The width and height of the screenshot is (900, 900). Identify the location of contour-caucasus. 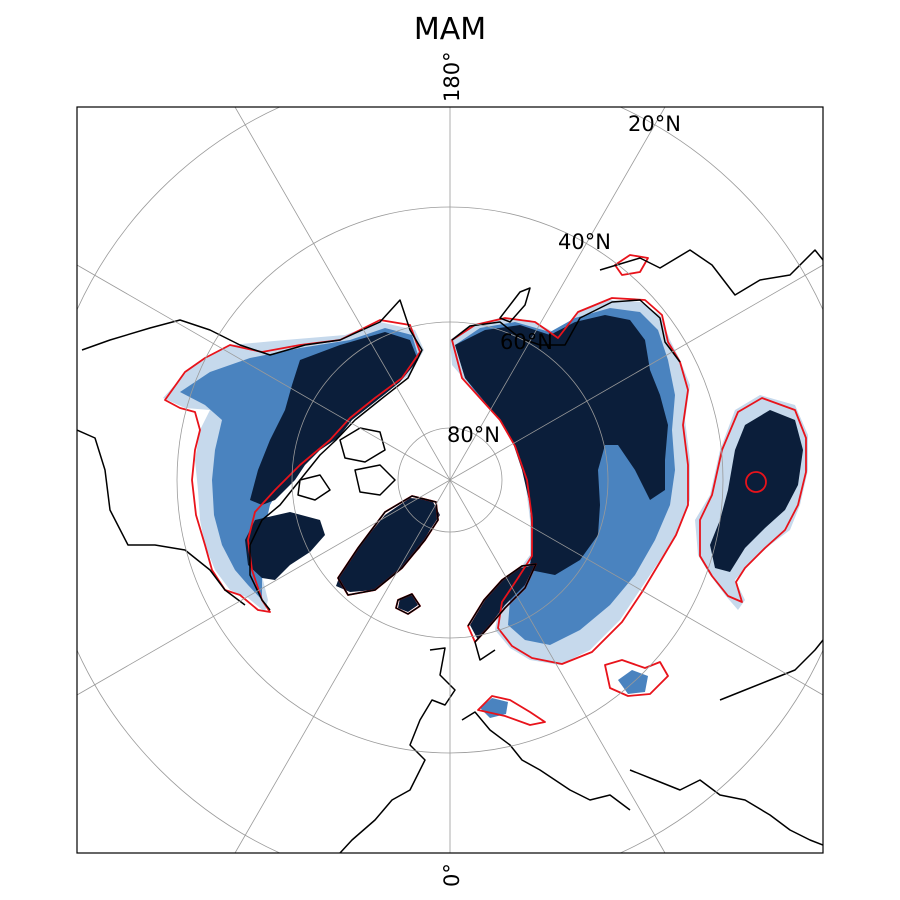
(636, 678).